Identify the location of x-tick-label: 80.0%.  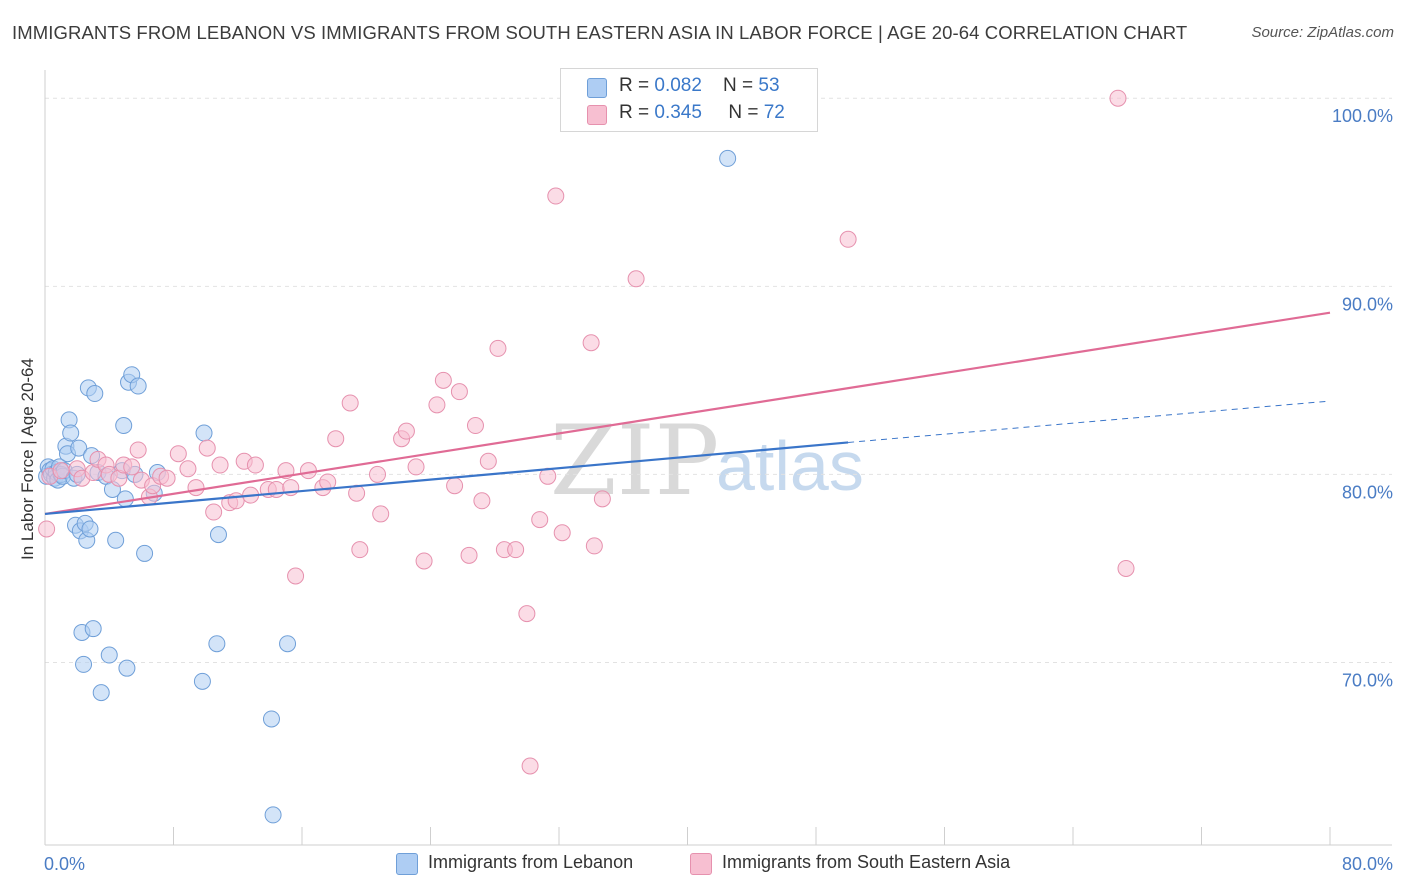
(1367, 864).